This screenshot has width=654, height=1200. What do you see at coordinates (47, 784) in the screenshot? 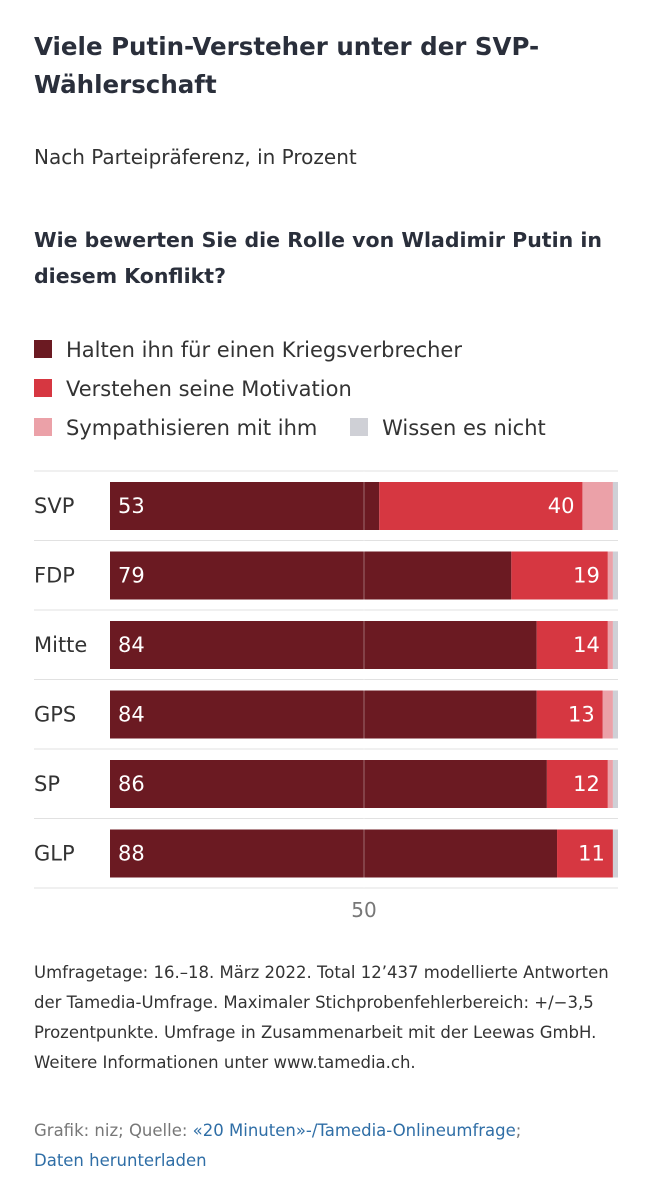
I see `category-label-sp: SP` at bounding box center [47, 784].